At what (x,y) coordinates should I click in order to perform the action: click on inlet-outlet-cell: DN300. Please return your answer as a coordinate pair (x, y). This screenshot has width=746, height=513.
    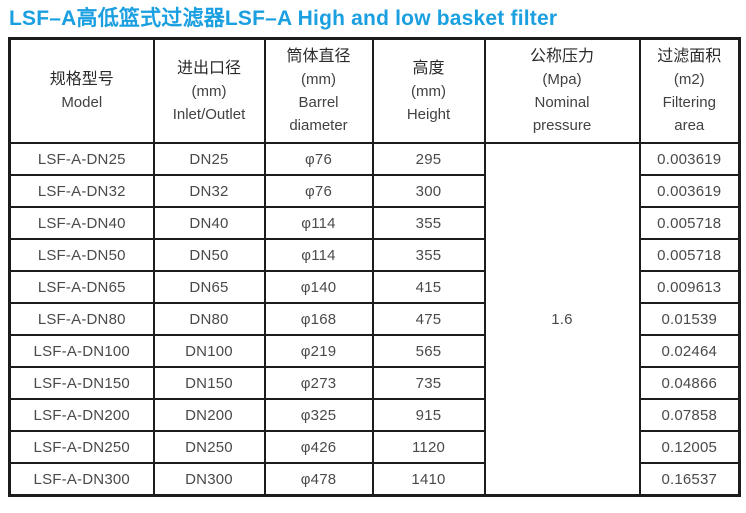
    Looking at the image, I should click on (209, 479).